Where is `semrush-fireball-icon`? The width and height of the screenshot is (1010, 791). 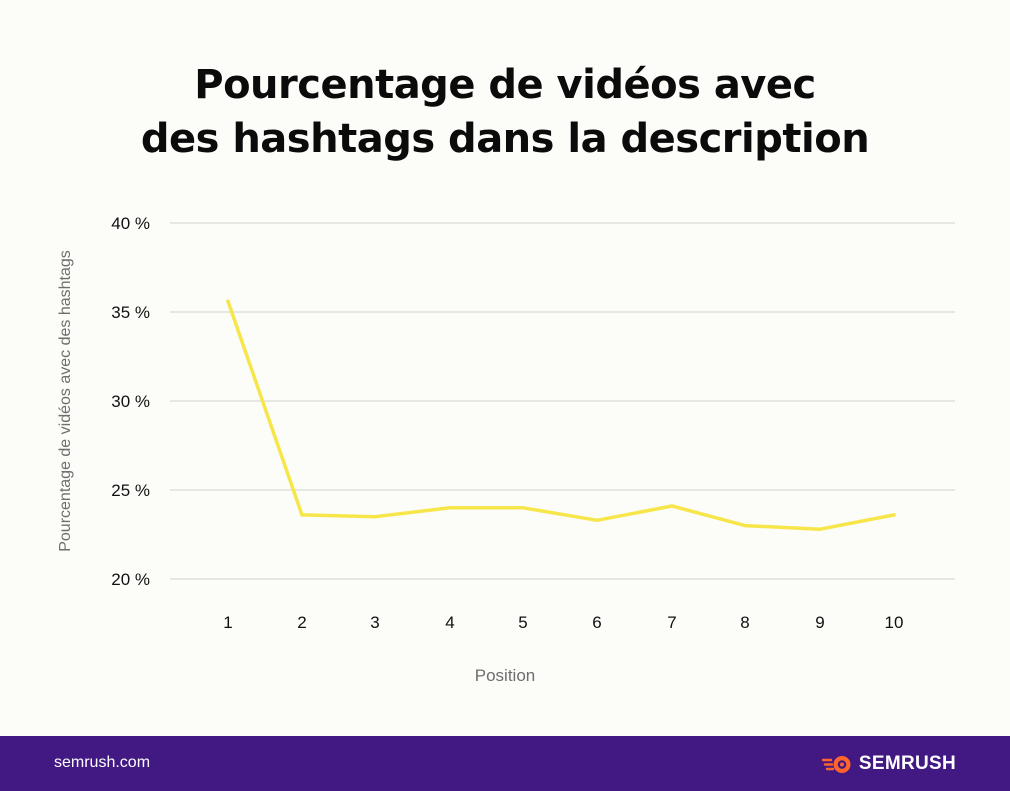
semrush-fireball-icon is located at coordinates (836, 764).